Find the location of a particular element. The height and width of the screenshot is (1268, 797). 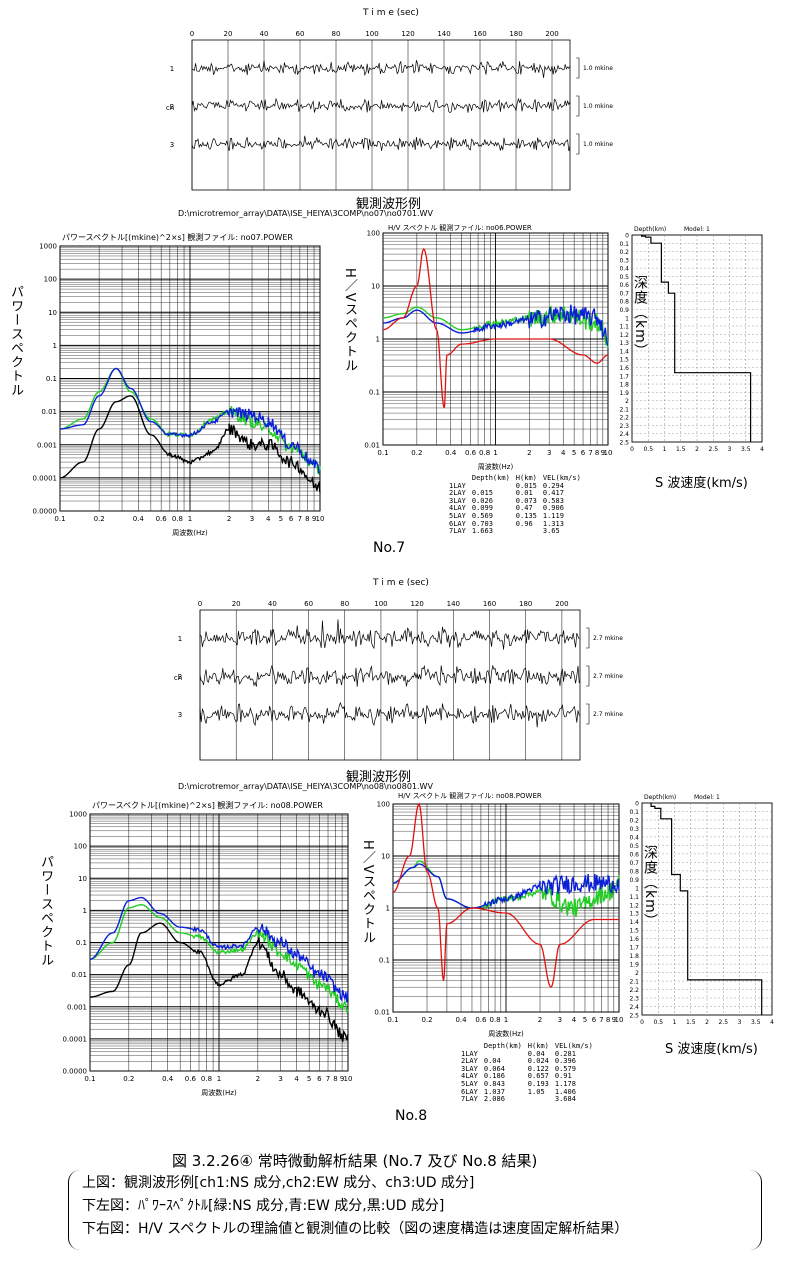

model-x-tick: 3 is located at coordinates (740, 1022).